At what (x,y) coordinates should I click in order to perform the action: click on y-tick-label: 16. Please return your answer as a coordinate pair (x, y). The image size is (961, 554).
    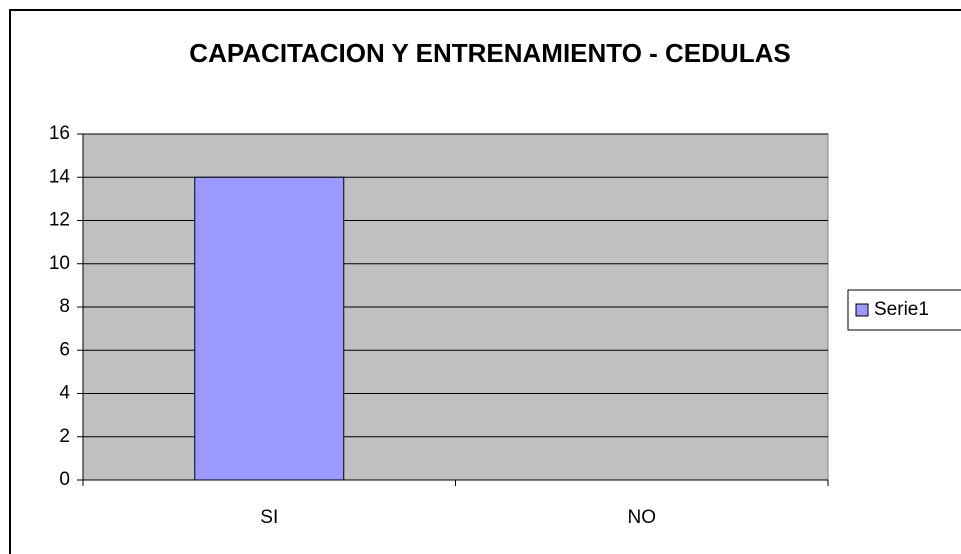
    Looking at the image, I should click on (59, 133).